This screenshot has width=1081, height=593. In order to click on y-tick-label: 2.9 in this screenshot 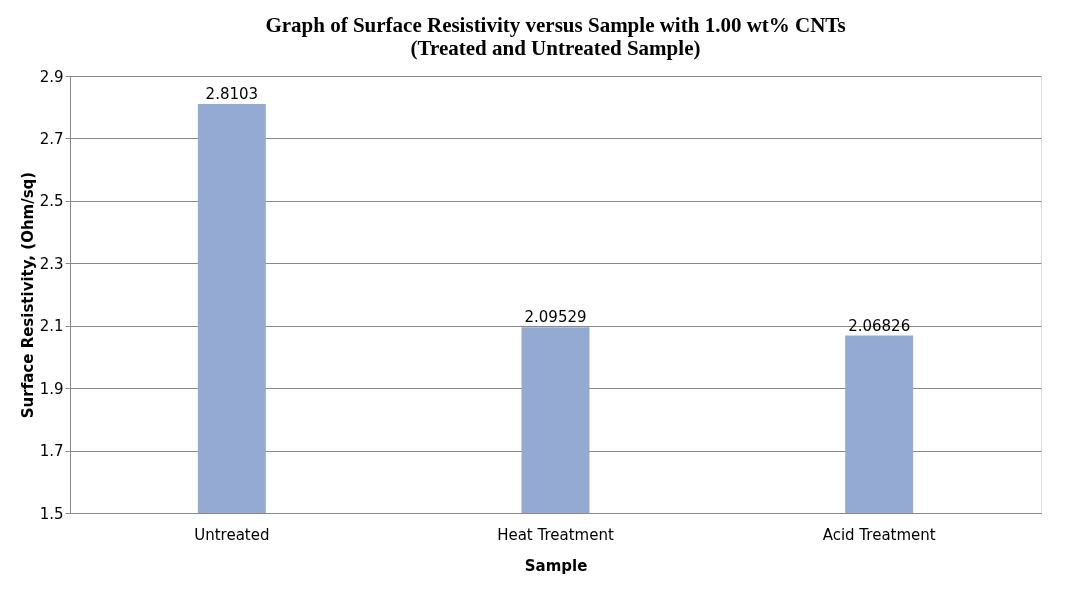, I will do `click(51, 76)`.